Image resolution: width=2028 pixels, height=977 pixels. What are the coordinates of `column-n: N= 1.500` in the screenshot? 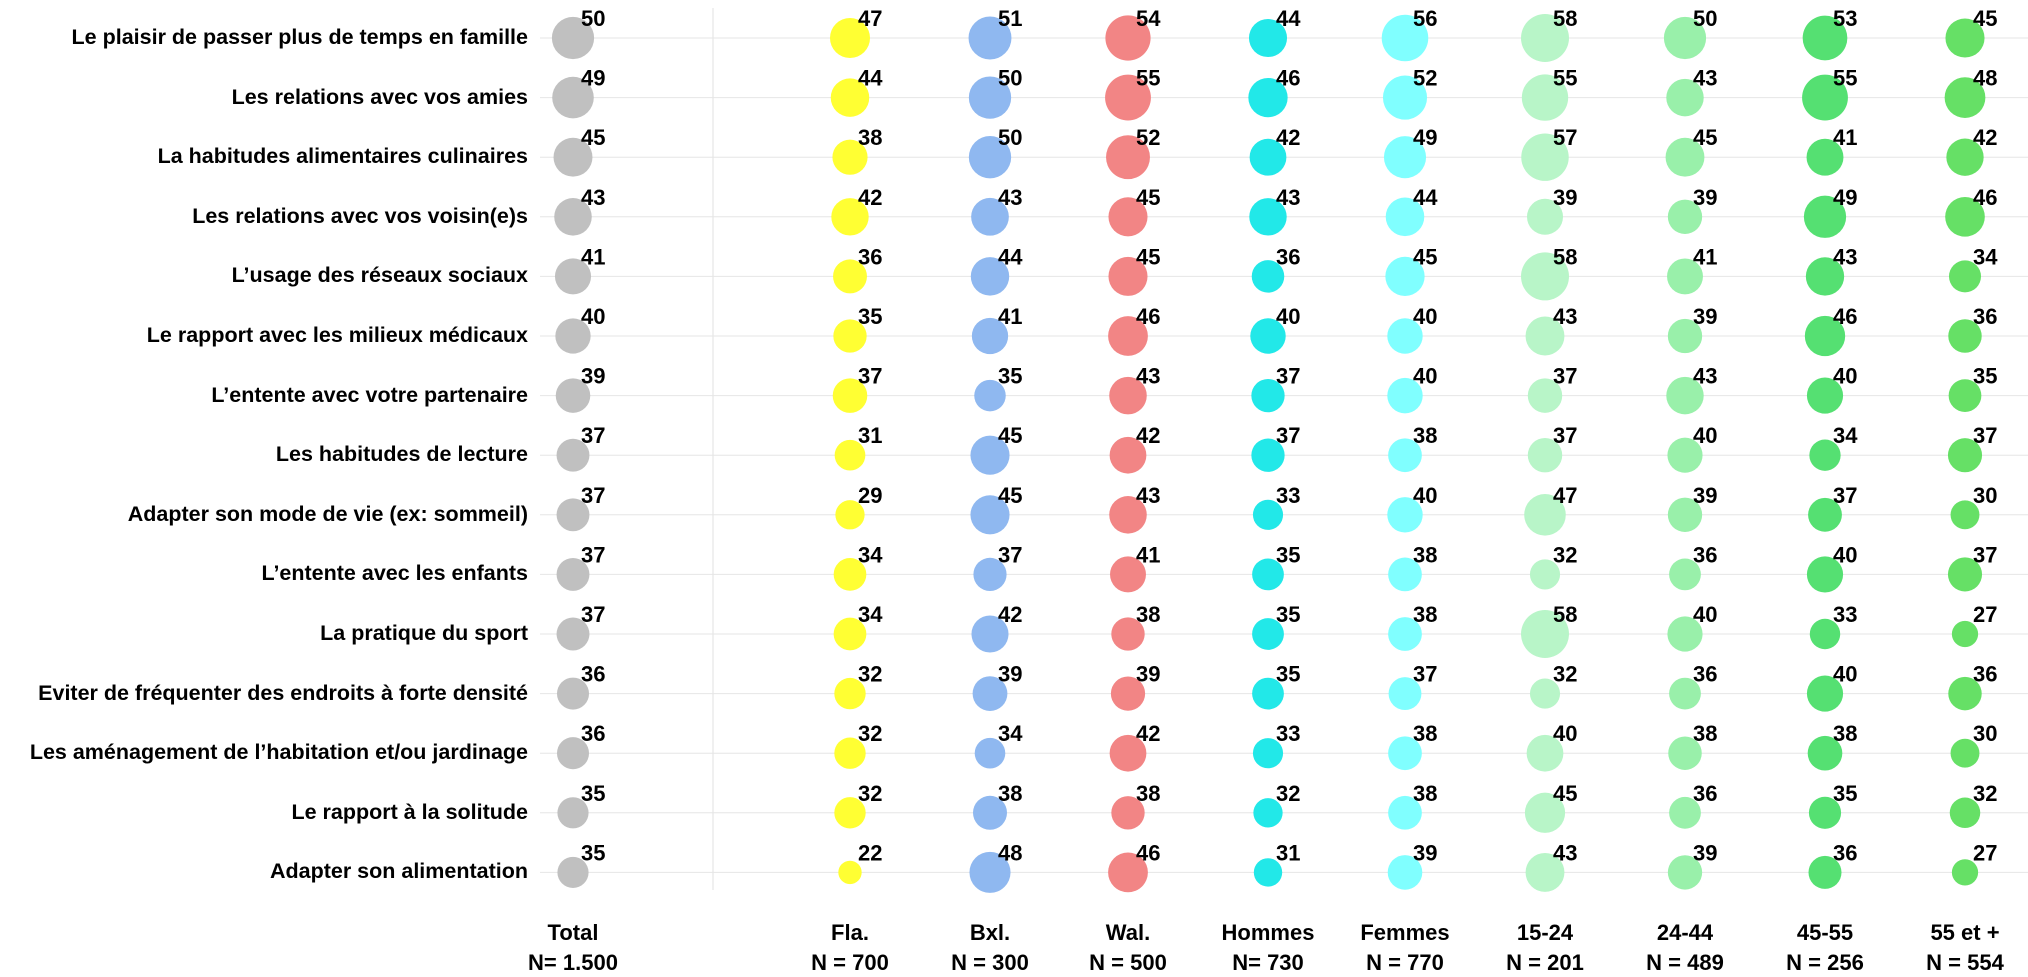 It's located at (573, 962).